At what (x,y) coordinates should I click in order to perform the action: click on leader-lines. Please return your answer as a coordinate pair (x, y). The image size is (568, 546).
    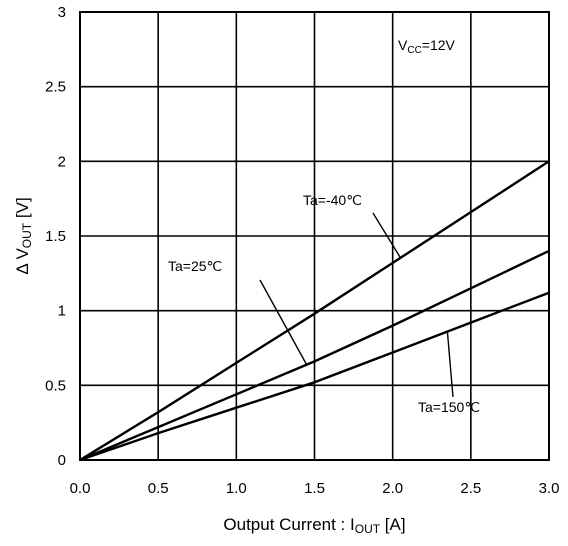
    Looking at the image, I should click on (356, 305).